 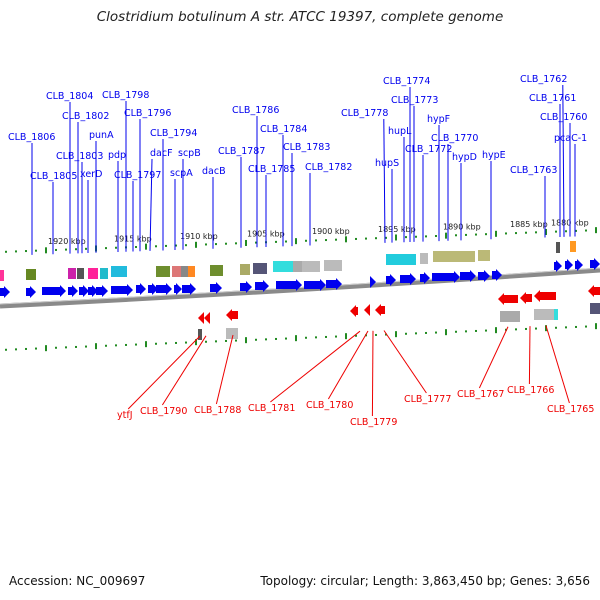 I want to click on gene-label: CLB_1804, so click(x=69, y=96).